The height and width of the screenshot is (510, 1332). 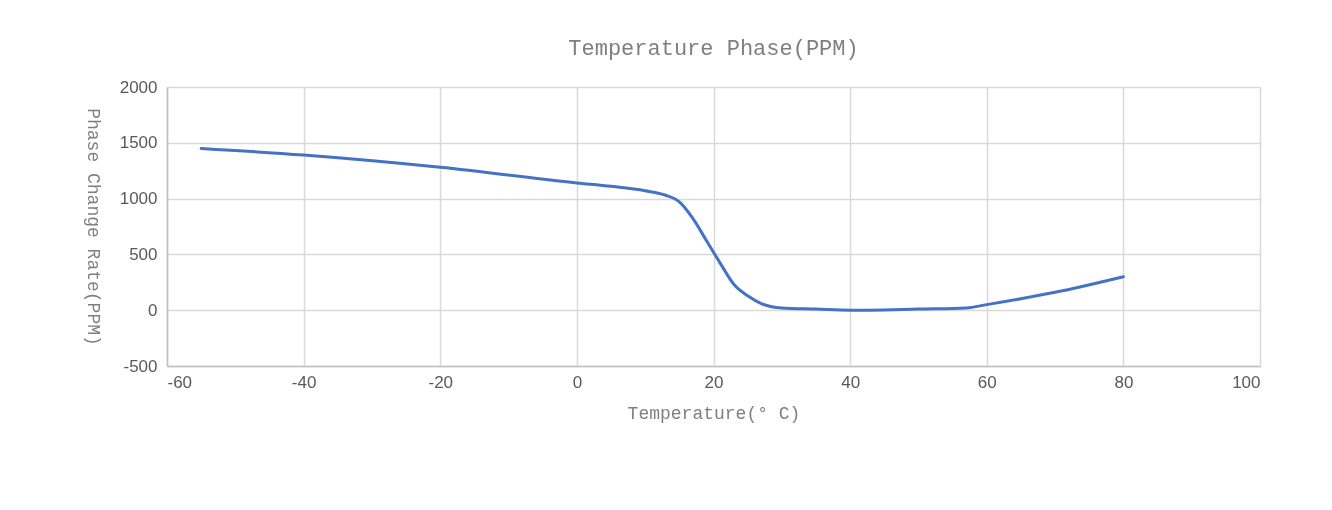 I want to click on x-tick-label: 20, so click(x=714, y=382).